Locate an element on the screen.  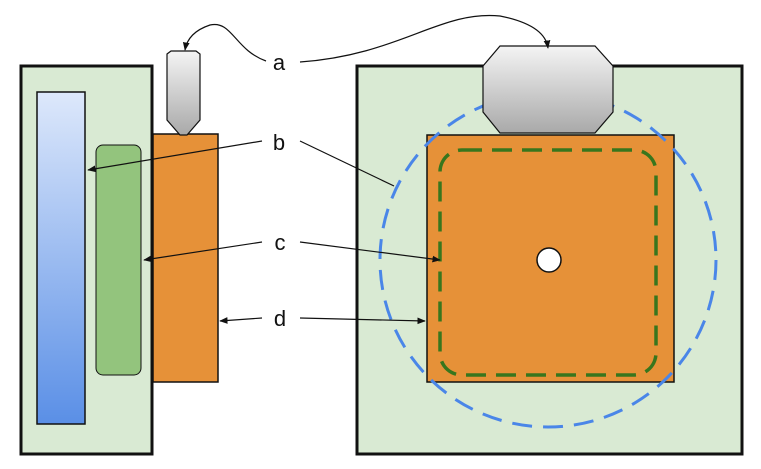
leader-d-left is located at coordinates (241, 319).